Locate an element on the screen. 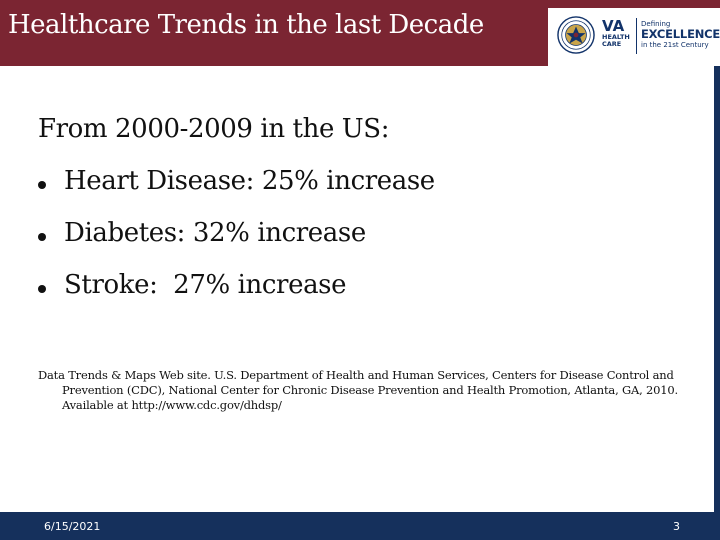  footer-date: 6/15/2021 is located at coordinates (72, 526).